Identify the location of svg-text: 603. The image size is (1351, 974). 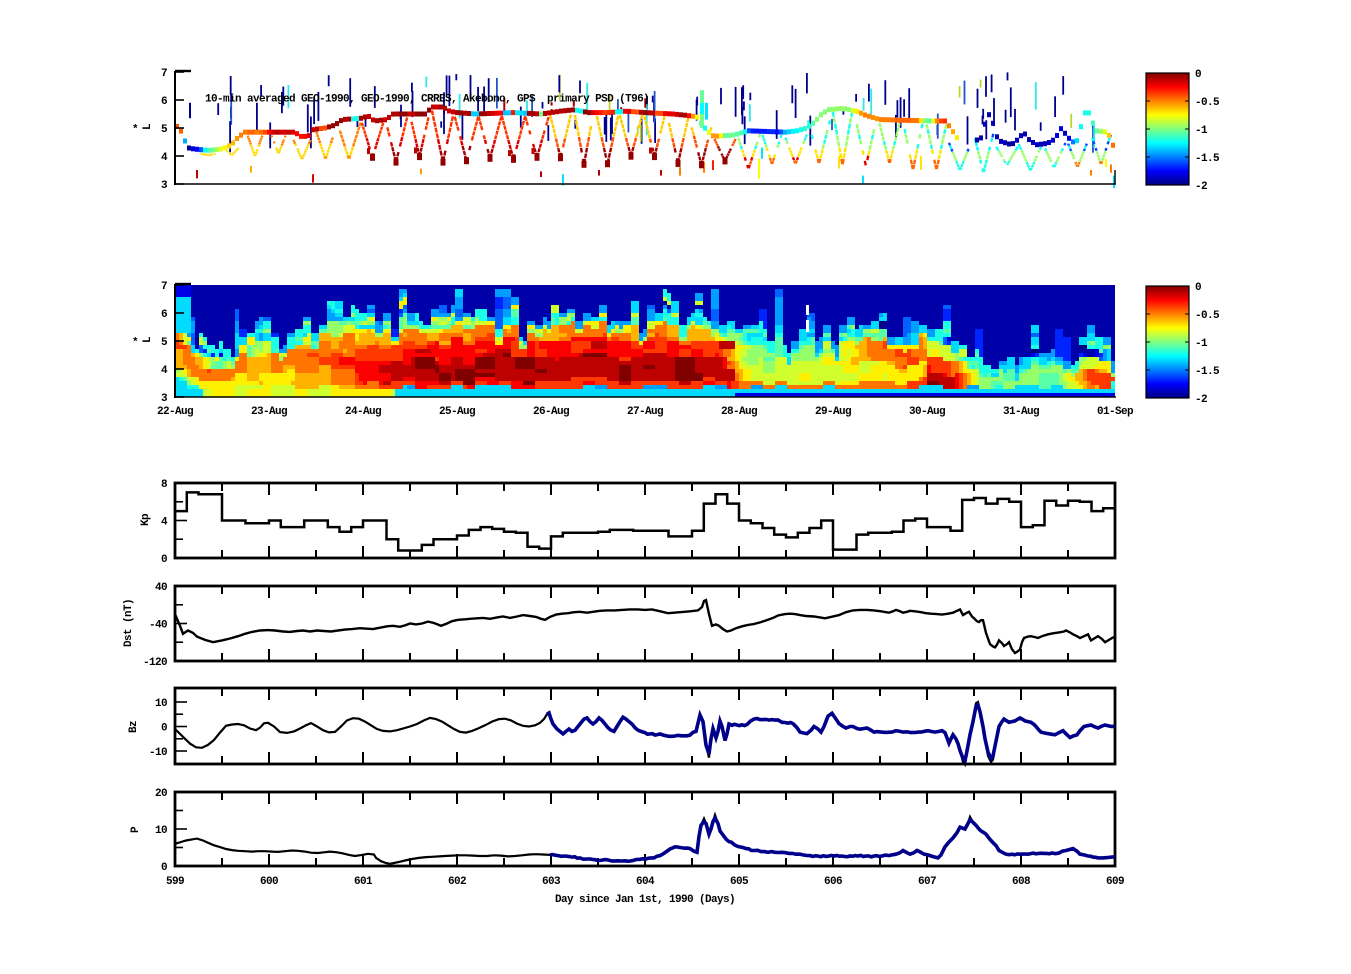
(551, 882).